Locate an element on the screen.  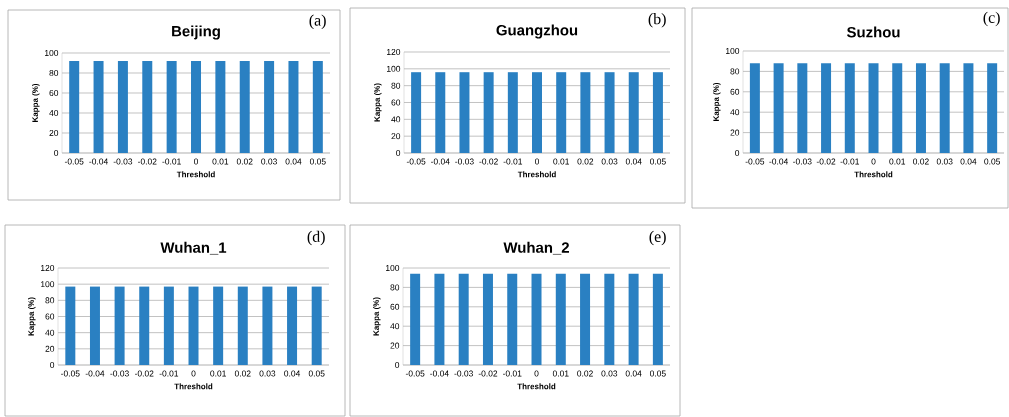
text: (c) is located at coordinates (991, 19).